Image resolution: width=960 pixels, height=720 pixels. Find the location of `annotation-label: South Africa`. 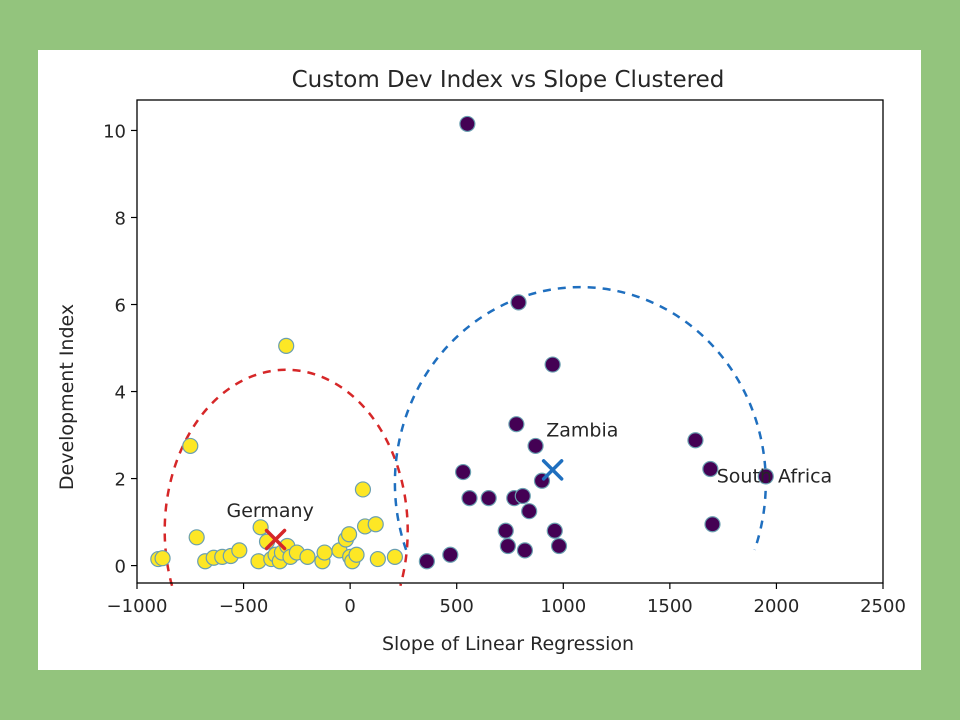

annotation-label: South Africa is located at coordinates (774, 476).